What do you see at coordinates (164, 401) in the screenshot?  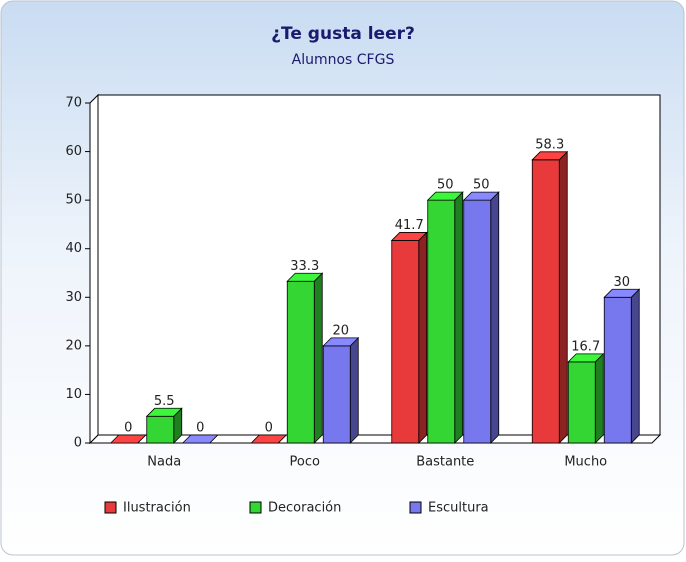 I see `value-label: 5.5` at bounding box center [164, 401].